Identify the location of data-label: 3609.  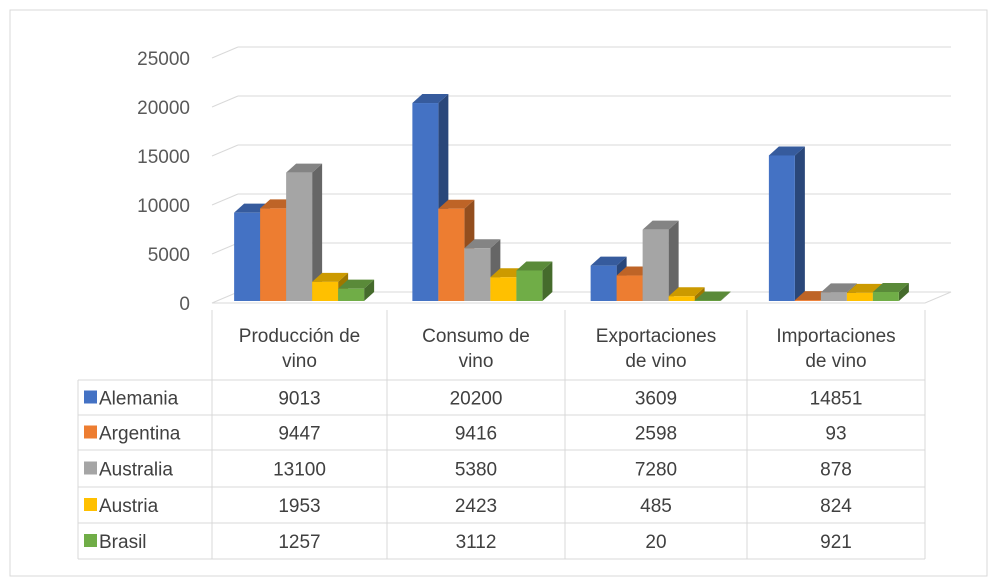
(656, 399).